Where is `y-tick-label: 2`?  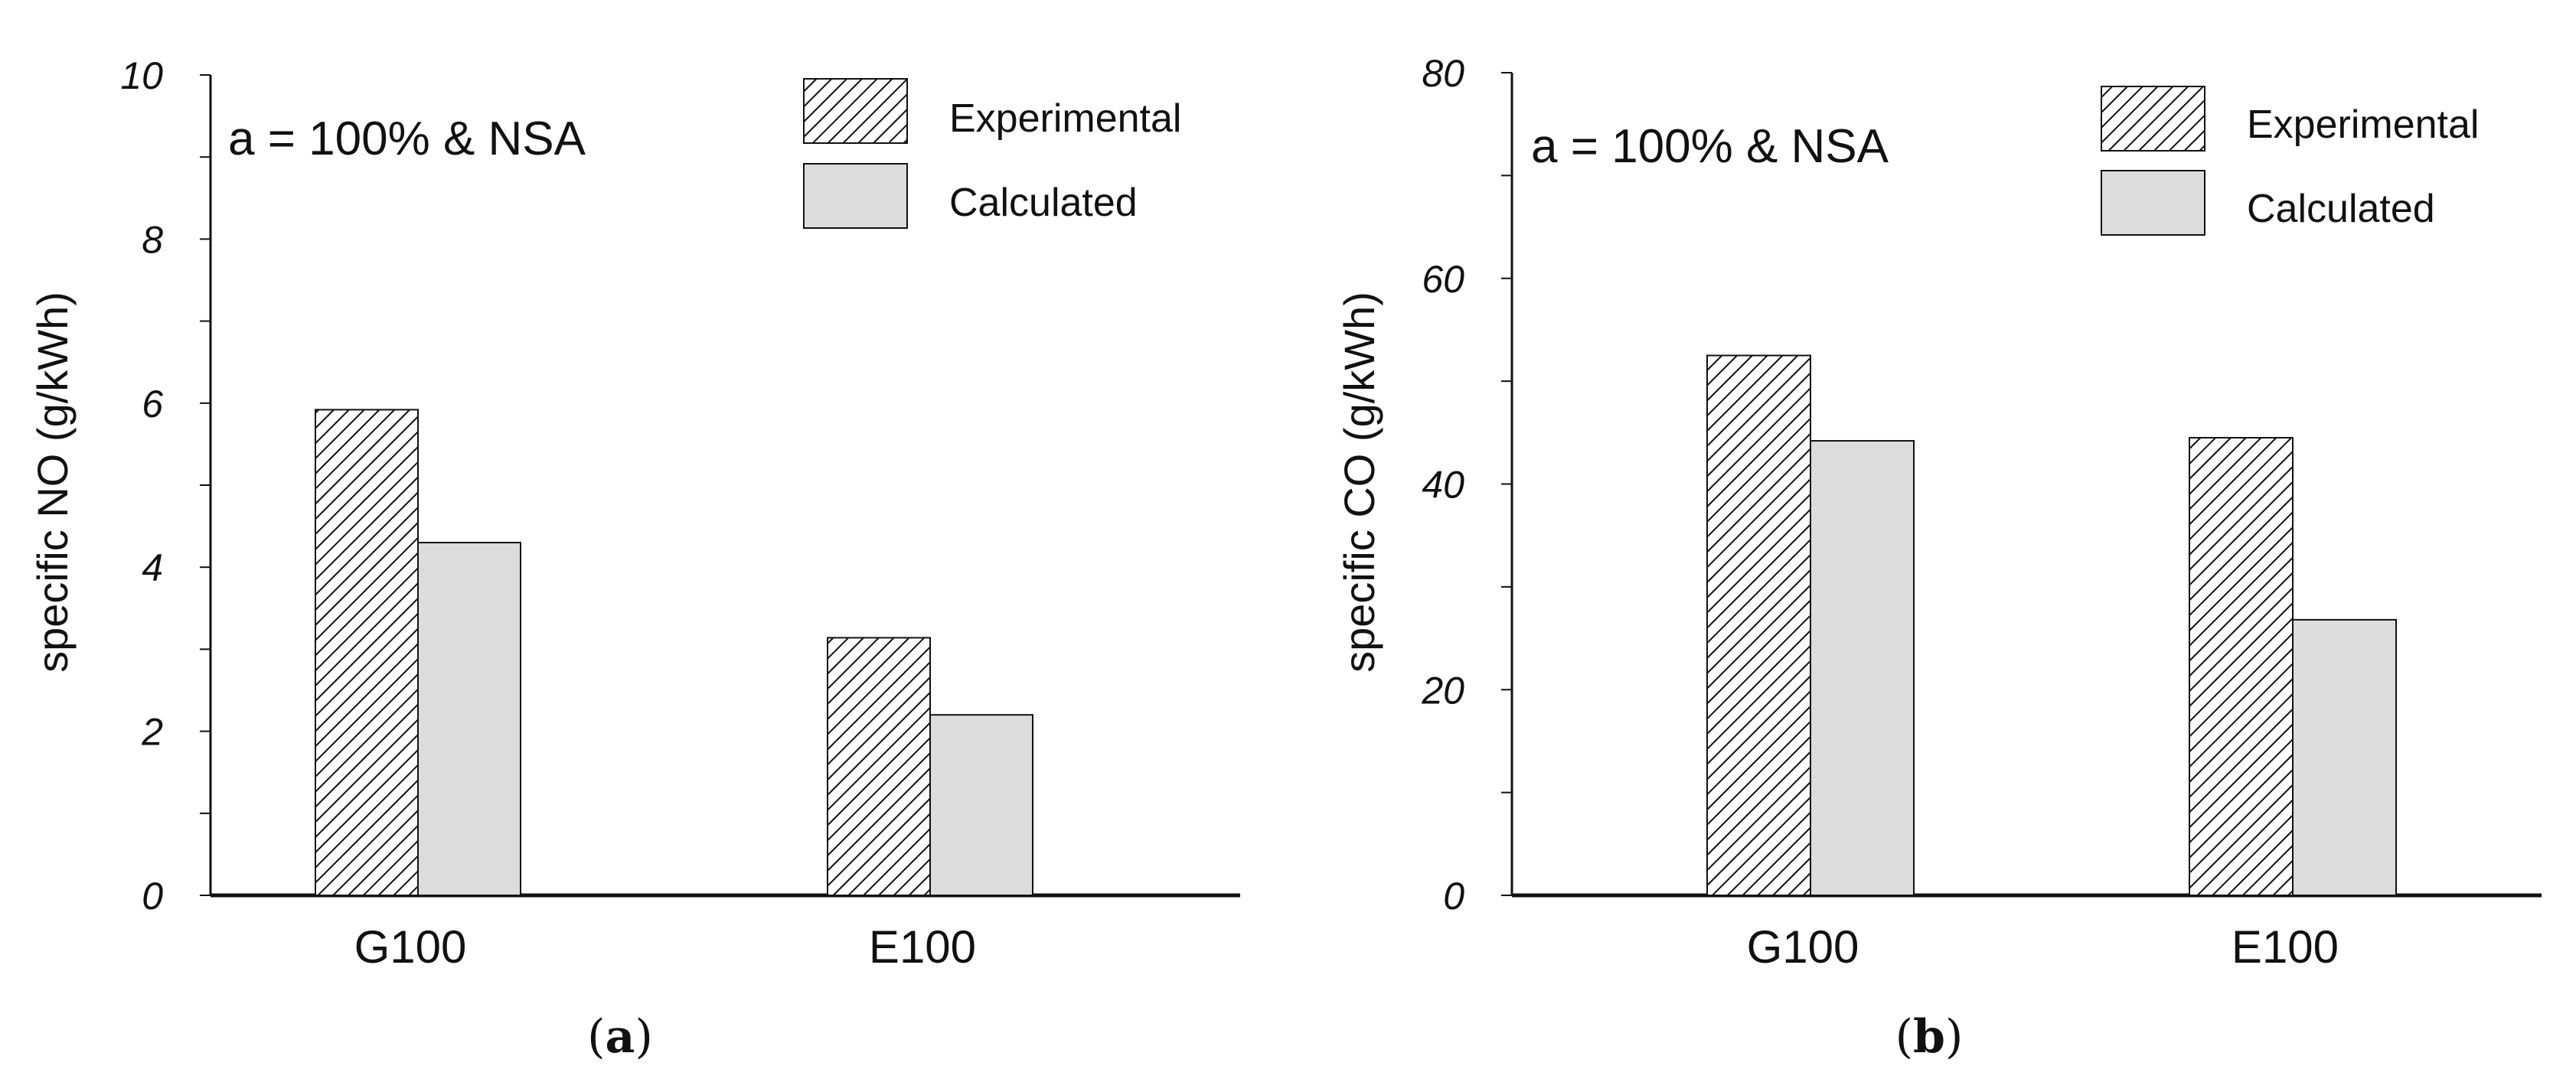 y-tick-label: 2 is located at coordinates (152, 733).